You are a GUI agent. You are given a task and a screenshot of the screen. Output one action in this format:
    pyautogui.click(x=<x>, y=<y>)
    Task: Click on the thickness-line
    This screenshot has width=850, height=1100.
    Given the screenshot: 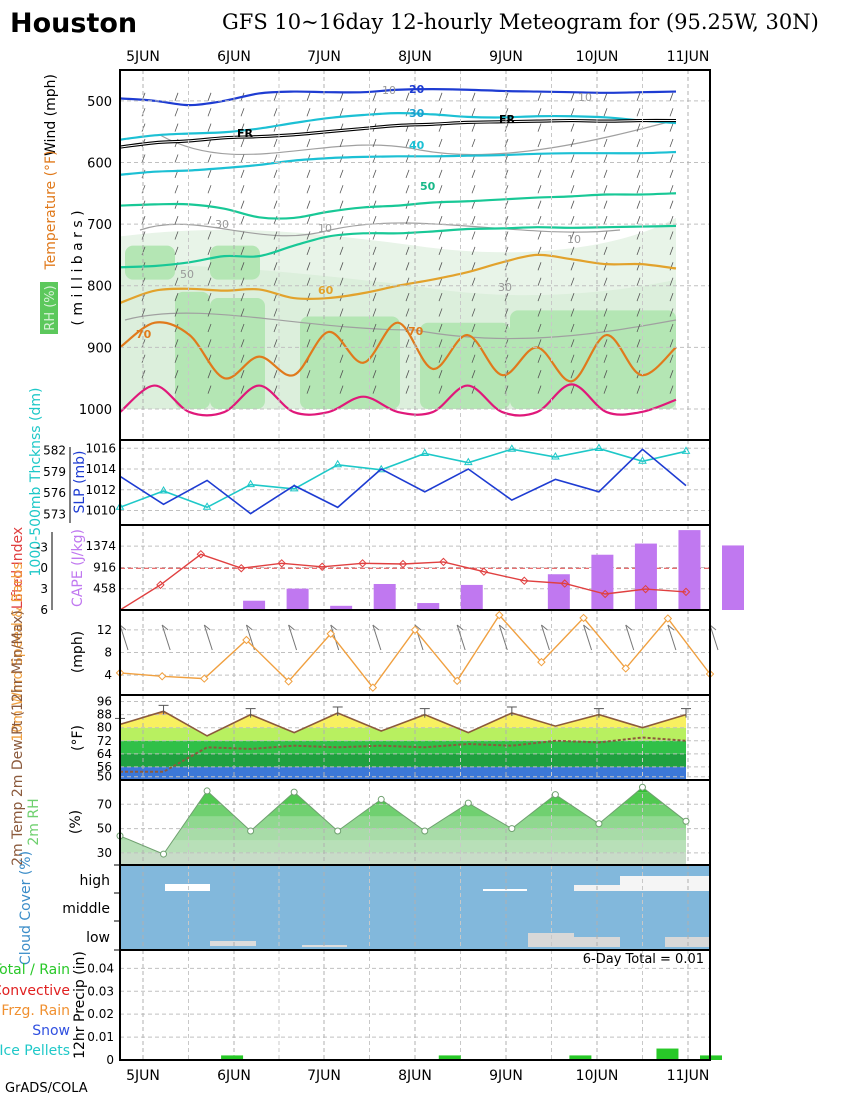 What is the action you would take?
    pyautogui.click(x=403, y=478)
    